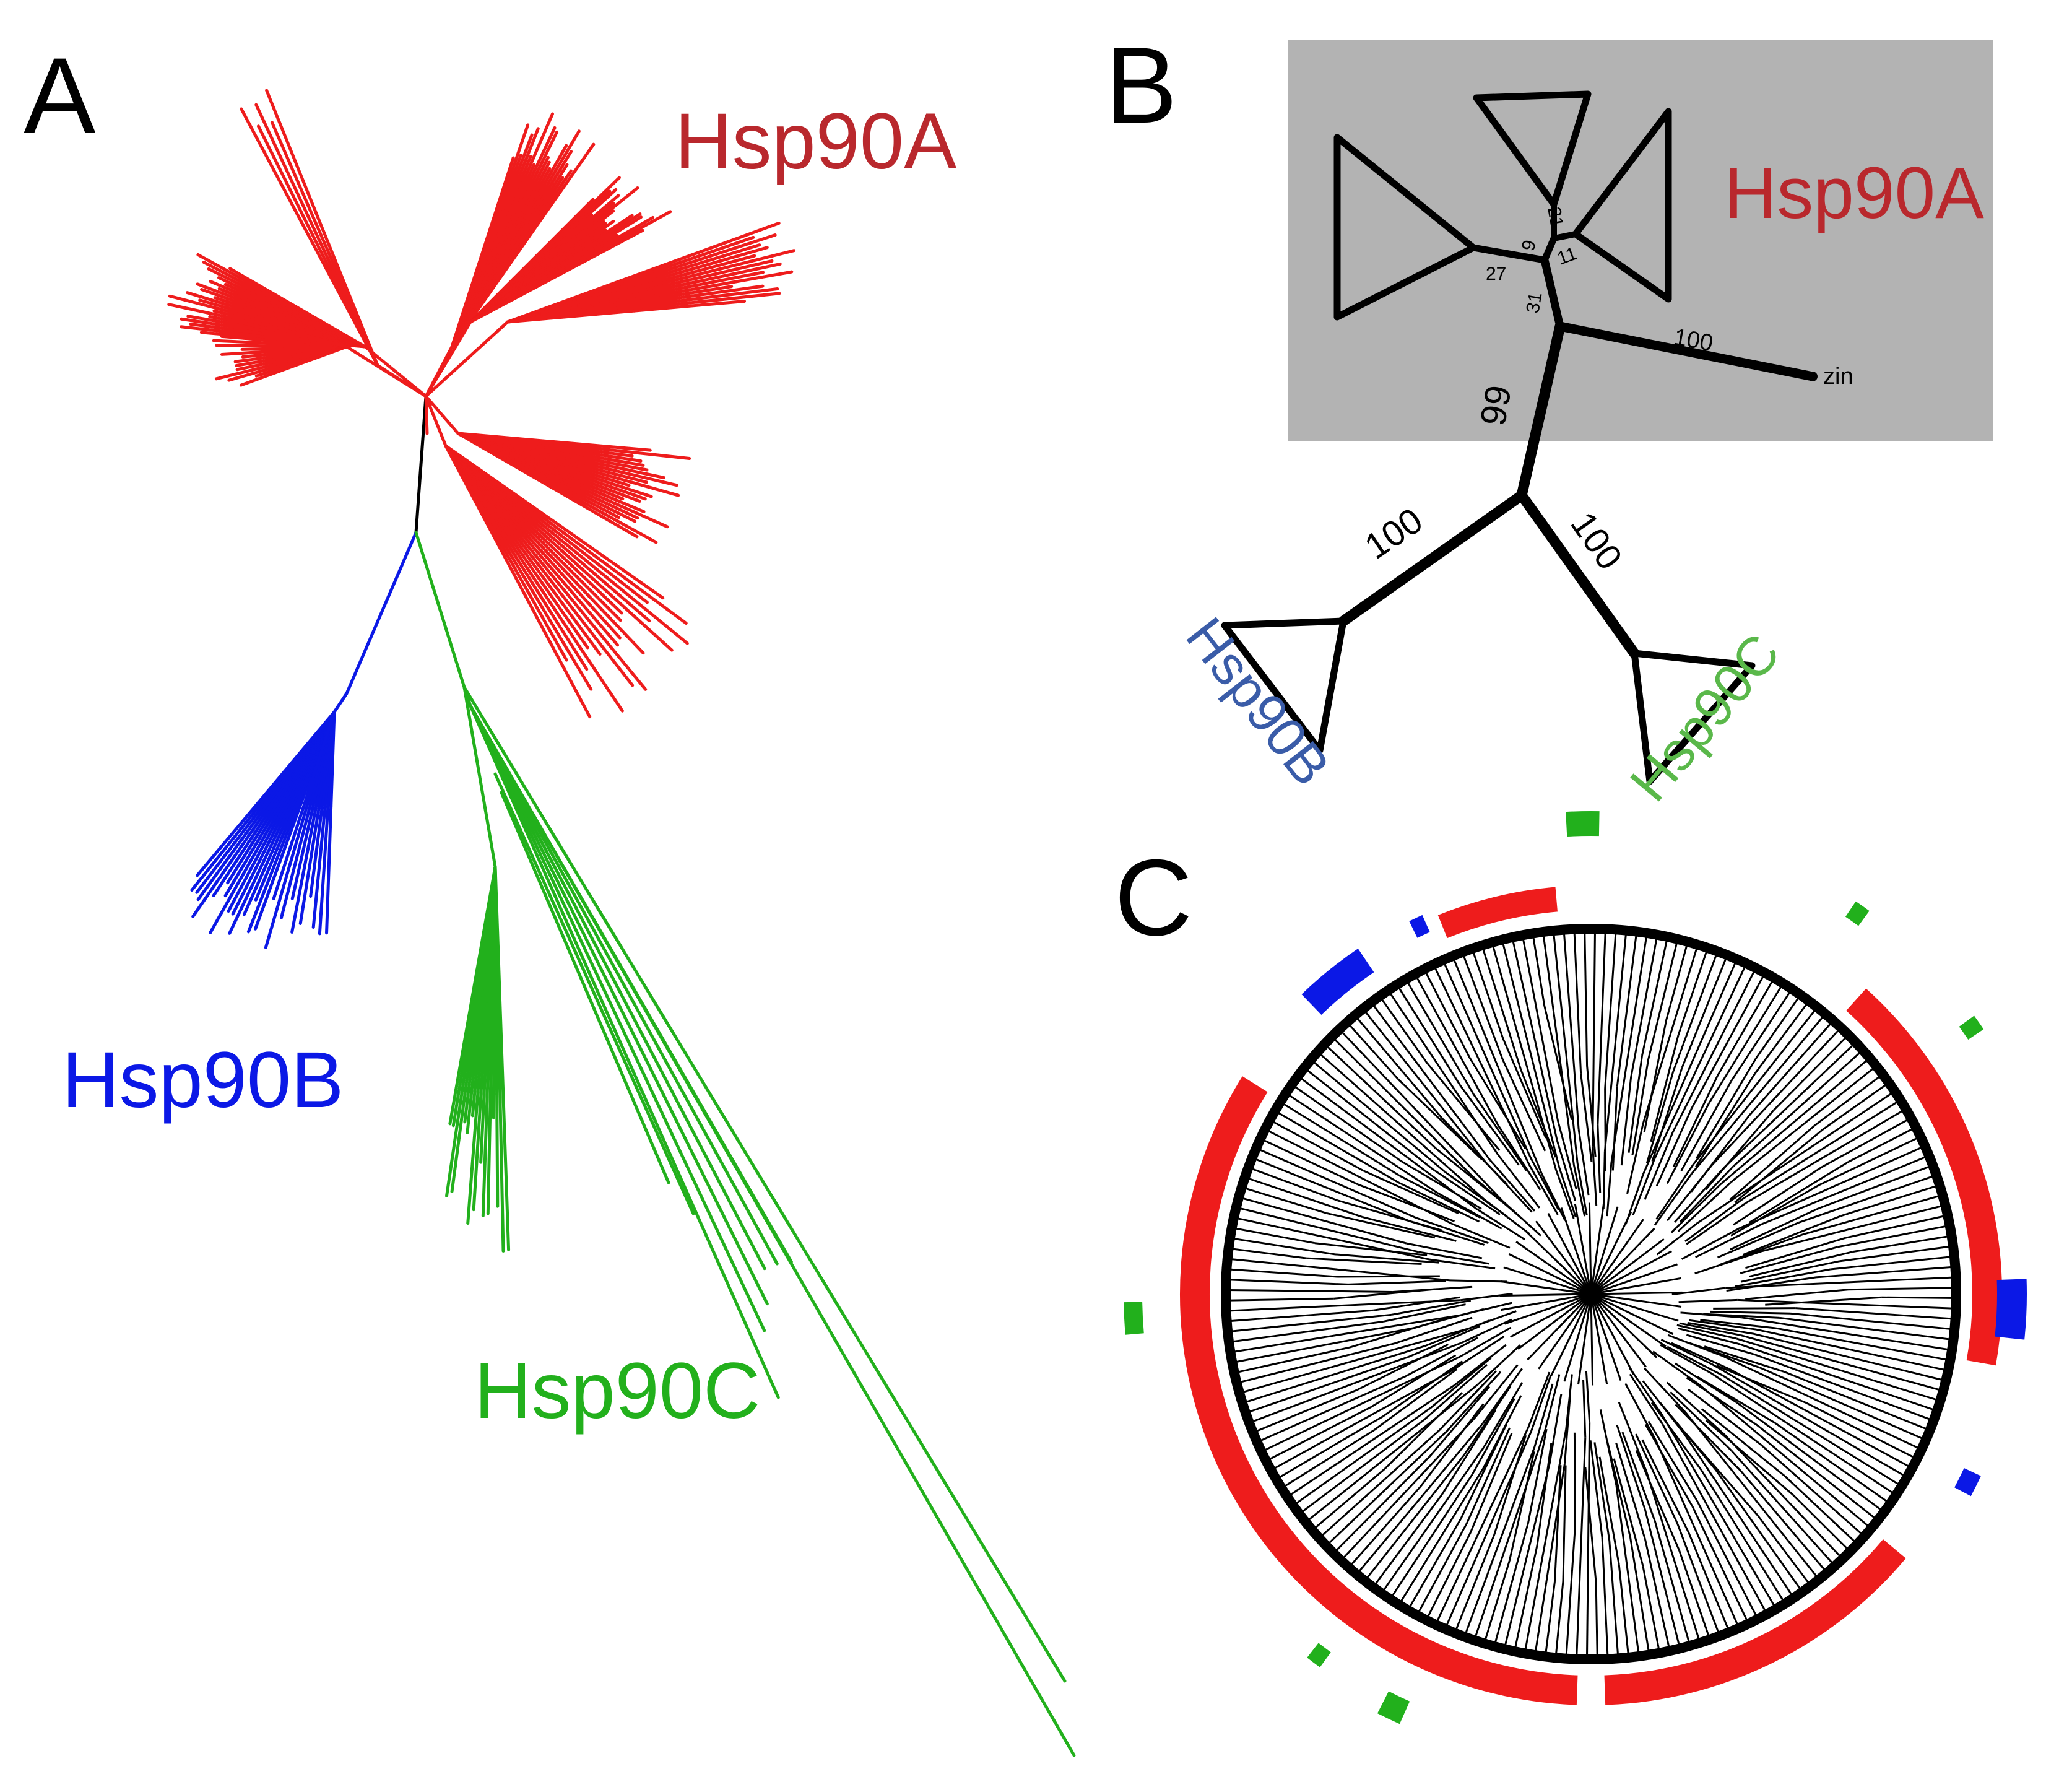 This screenshot has width=2072, height=1769. I want to click on panel-b-label-hsp90a: Hsp90A, so click(1854, 193).